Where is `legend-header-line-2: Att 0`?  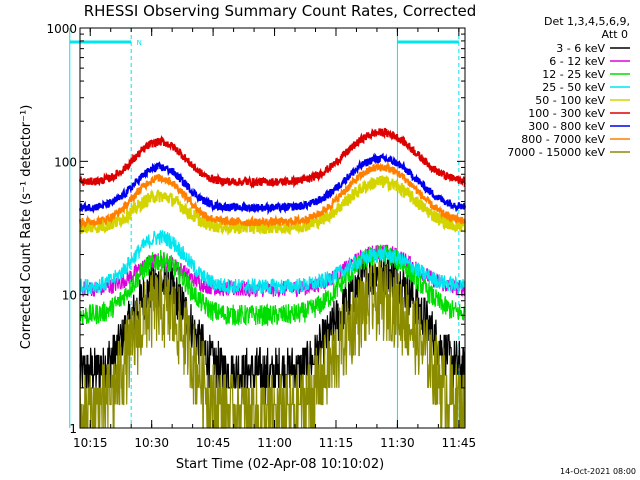 legend-header-line-2: Att 0 is located at coordinates (615, 34).